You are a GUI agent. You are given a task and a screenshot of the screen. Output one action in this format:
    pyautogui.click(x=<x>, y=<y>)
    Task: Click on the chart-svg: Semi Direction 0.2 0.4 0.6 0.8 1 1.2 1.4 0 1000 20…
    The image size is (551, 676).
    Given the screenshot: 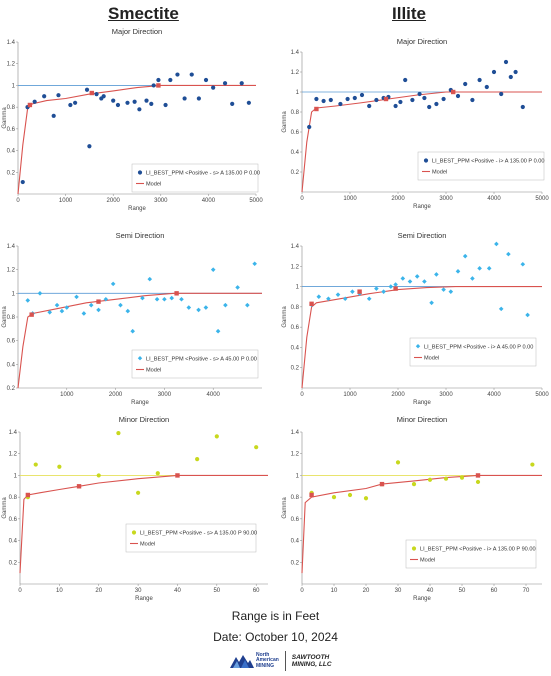 What is the action you would take?
    pyautogui.click(x=415, y=318)
    